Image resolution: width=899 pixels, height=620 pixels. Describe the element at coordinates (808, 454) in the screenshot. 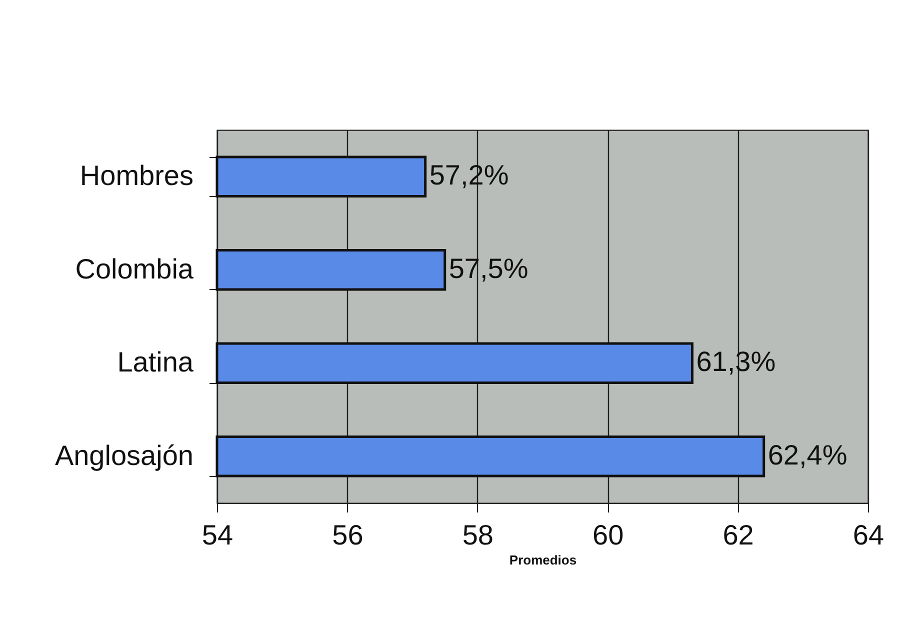

I see `data-label: 62,4%` at that location.